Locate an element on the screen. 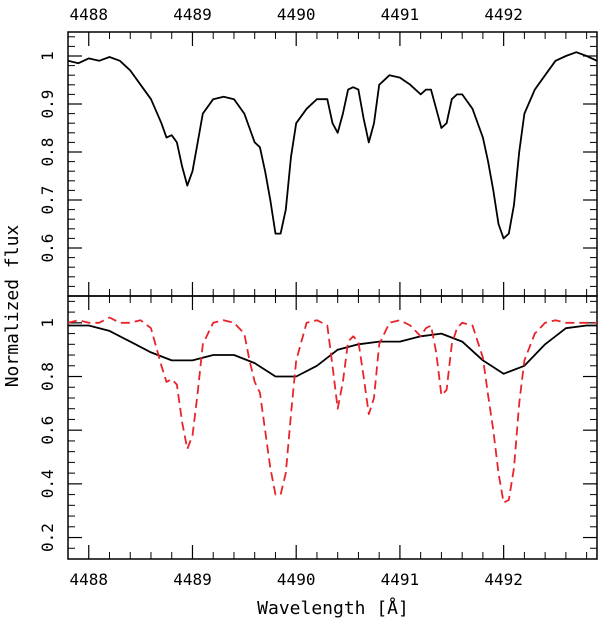 The width and height of the screenshot is (600, 623). x-tick-label-top-4: 4492 is located at coordinates (503, 14).